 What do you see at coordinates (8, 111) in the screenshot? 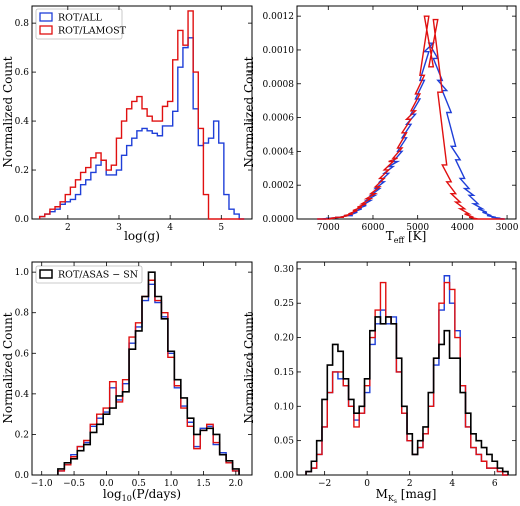
I see `panel-logg-ylabel: Normalized Count` at bounding box center [8, 111].